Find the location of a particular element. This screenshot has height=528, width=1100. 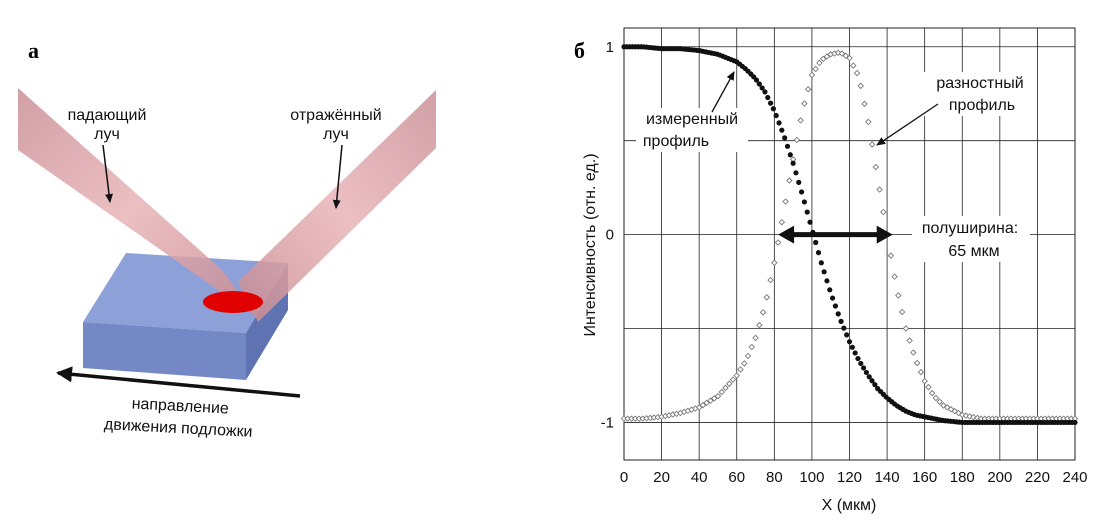

x-tick-label: 60 is located at coordinates (736, 477).